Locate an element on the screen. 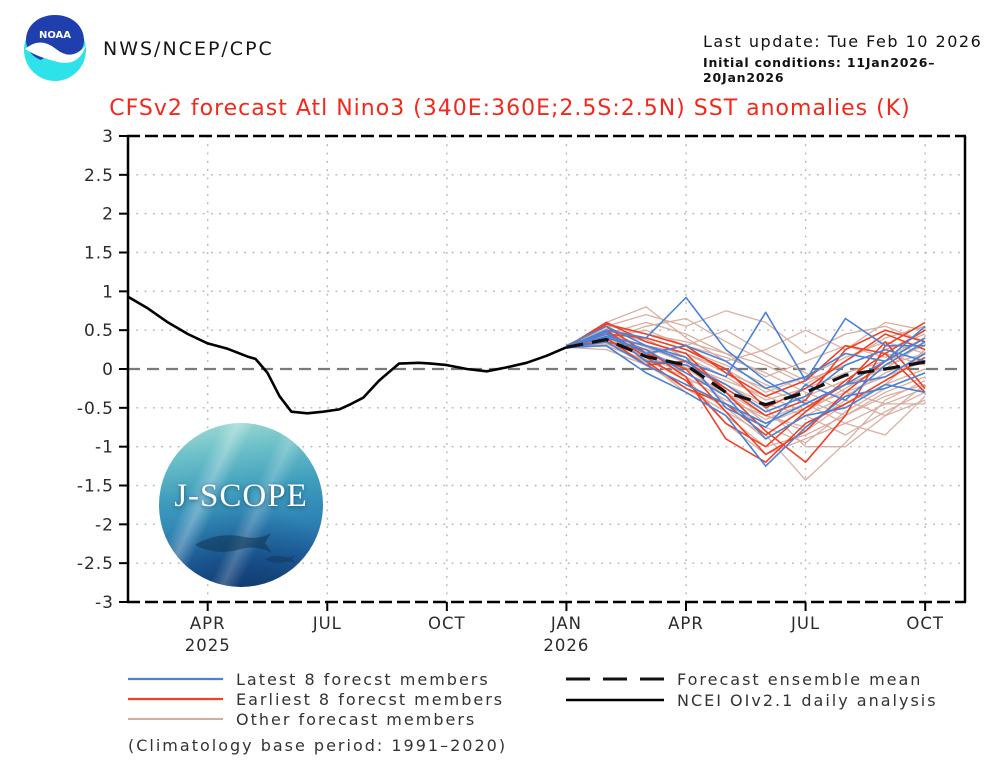 Image resolution: width=1000 pixels, height=778 pixels. legend-item-earliest-members: Earliest 8 forecst members is located at coordinates (316, 699).